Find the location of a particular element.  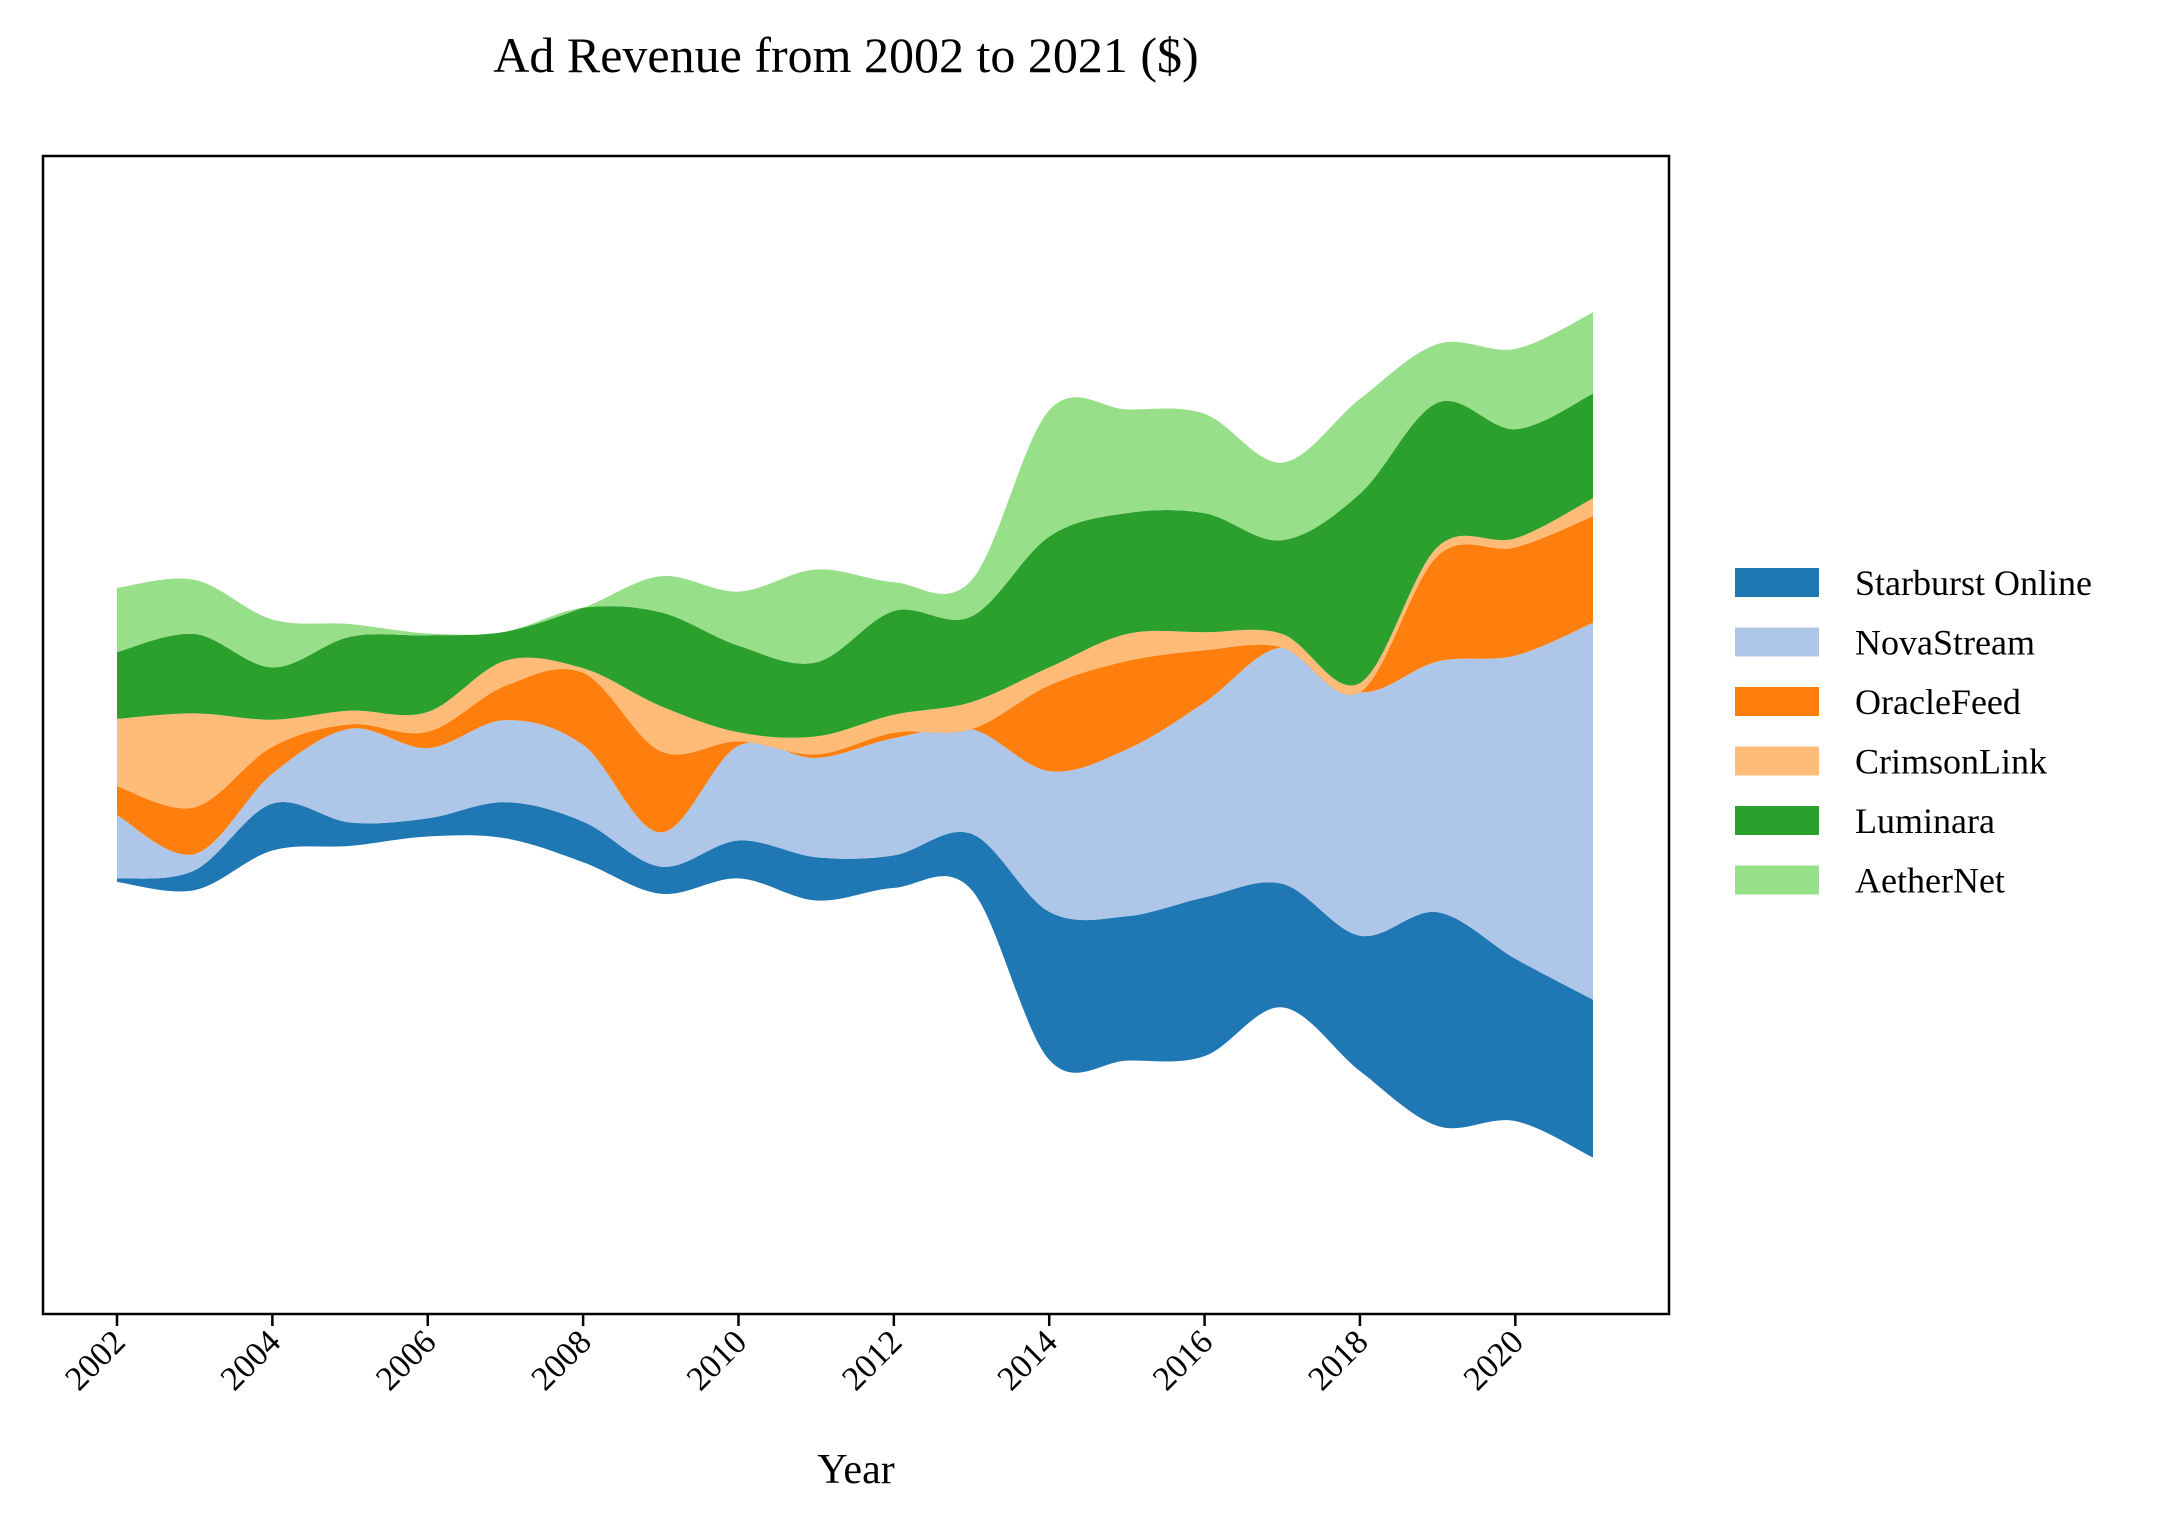

legend-label: CrimsonLink is located at coordinates (1951, 762).